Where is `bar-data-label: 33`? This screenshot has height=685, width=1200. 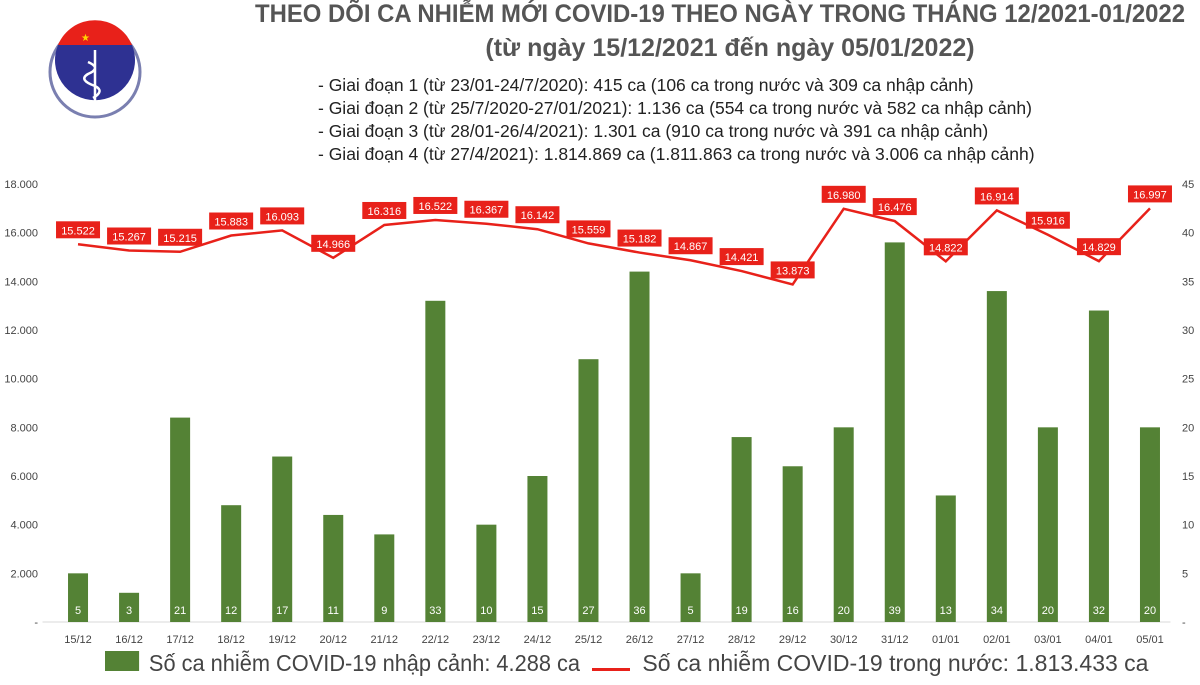 bar-data-label: 33 is located at coordinates (435, 611).